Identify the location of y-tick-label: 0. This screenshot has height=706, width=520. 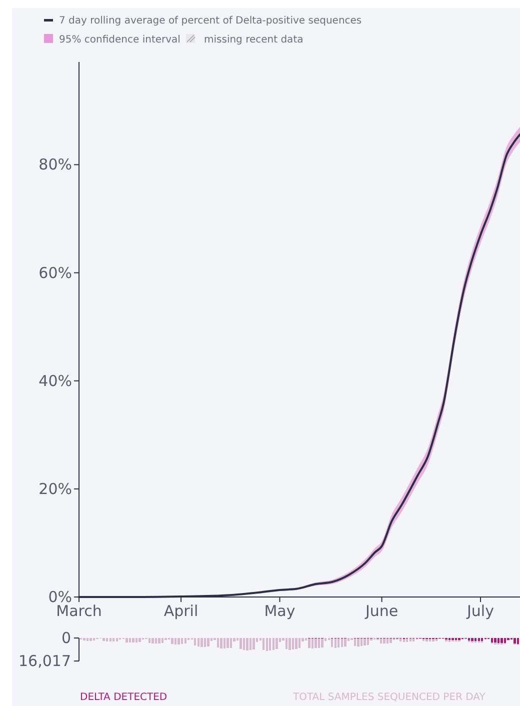
(66, 638).